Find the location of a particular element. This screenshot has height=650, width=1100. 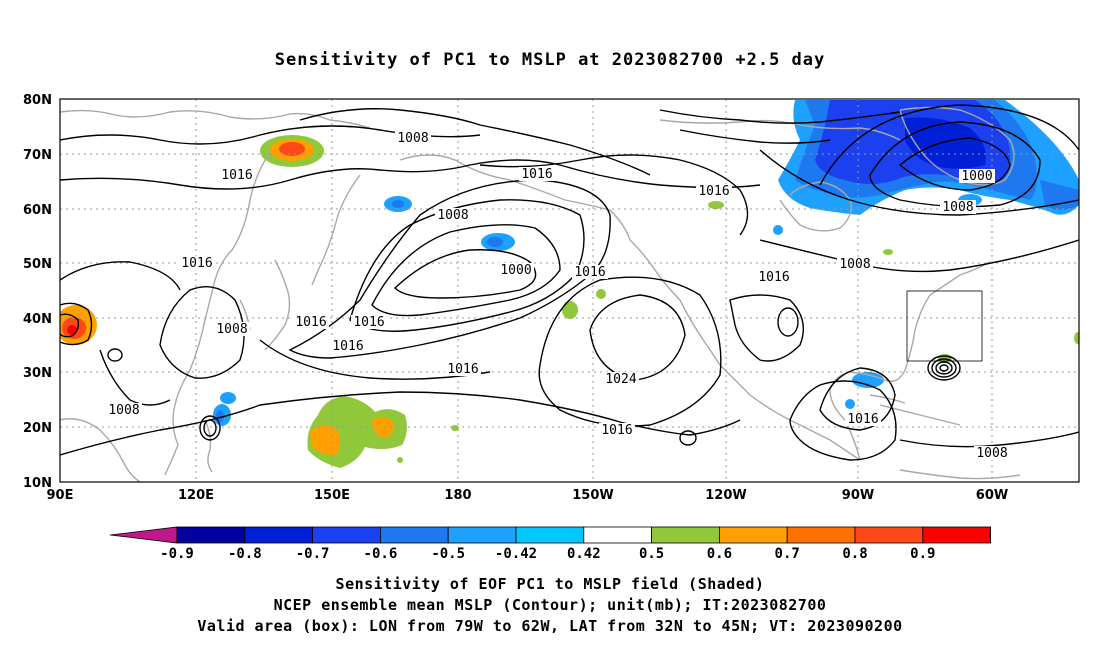

coast-cuba is located at coordinates (887, 399).